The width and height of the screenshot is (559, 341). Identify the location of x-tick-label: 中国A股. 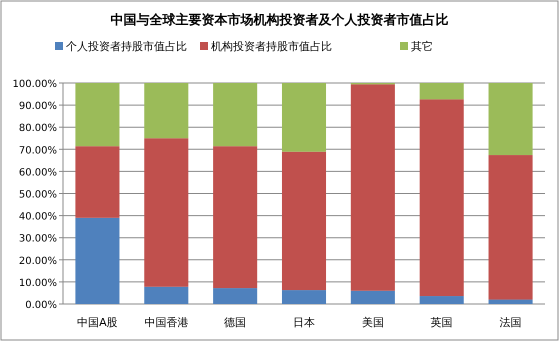
(97, 322).